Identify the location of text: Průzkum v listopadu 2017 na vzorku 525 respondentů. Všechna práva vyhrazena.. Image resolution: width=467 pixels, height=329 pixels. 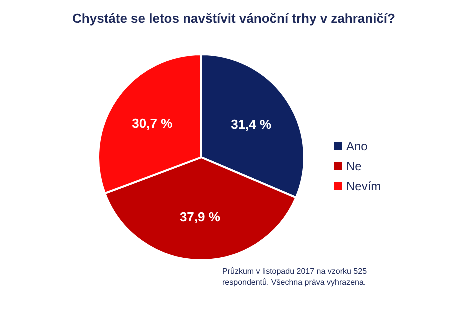
(295, 277).